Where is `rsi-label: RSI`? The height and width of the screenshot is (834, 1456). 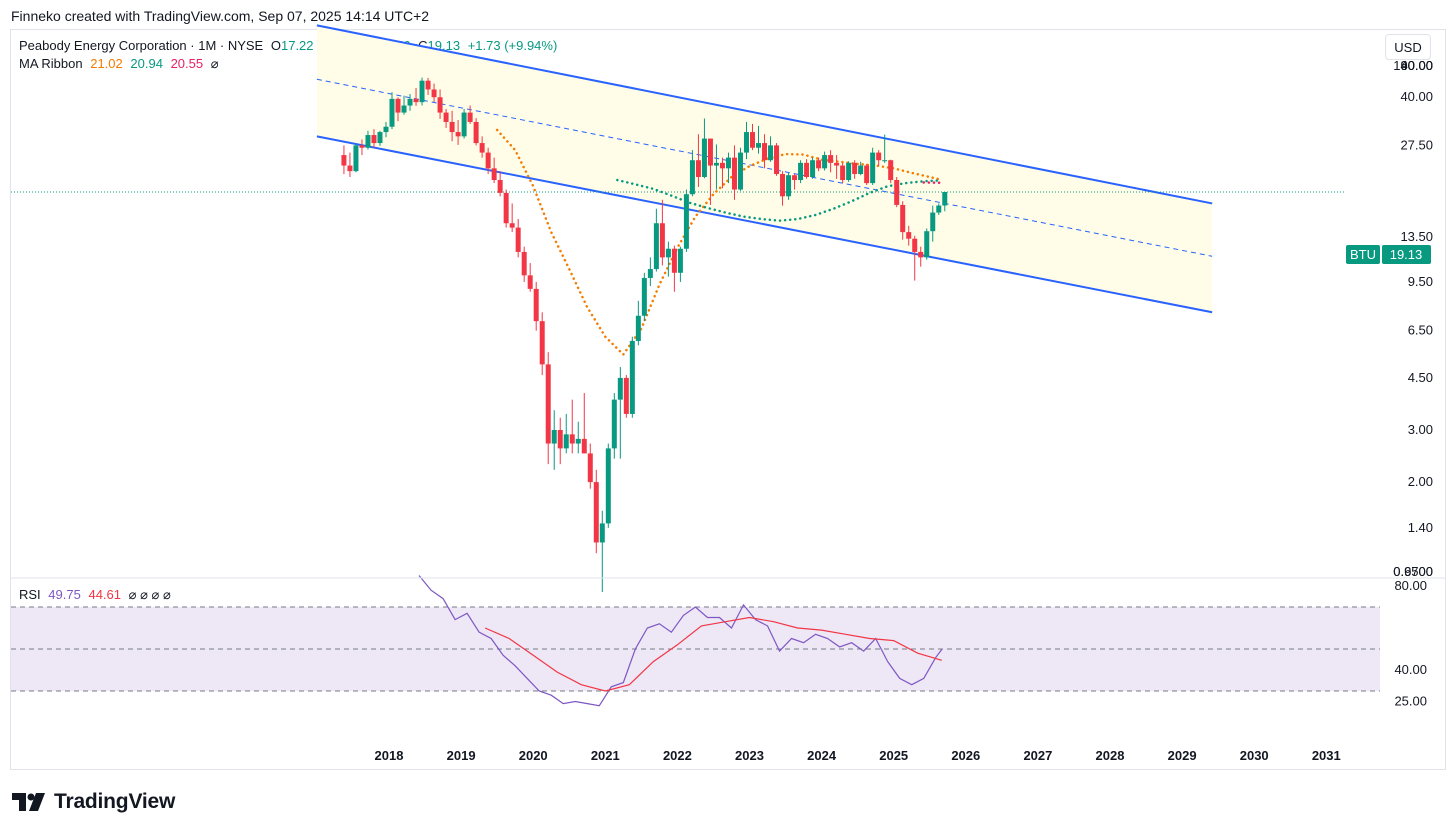 rsi-label: RSI is located at coordinates (30, 594).